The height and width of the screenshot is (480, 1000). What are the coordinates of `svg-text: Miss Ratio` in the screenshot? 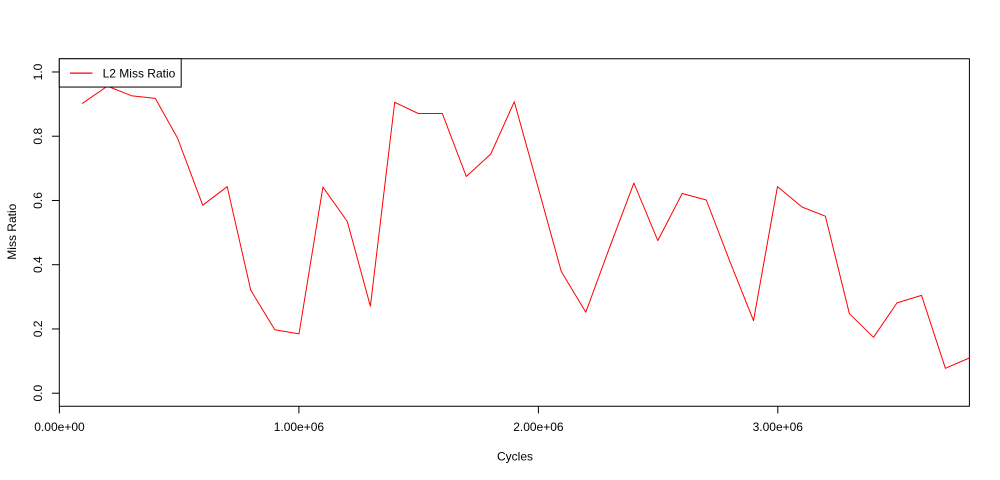 It's located at (12, 231).